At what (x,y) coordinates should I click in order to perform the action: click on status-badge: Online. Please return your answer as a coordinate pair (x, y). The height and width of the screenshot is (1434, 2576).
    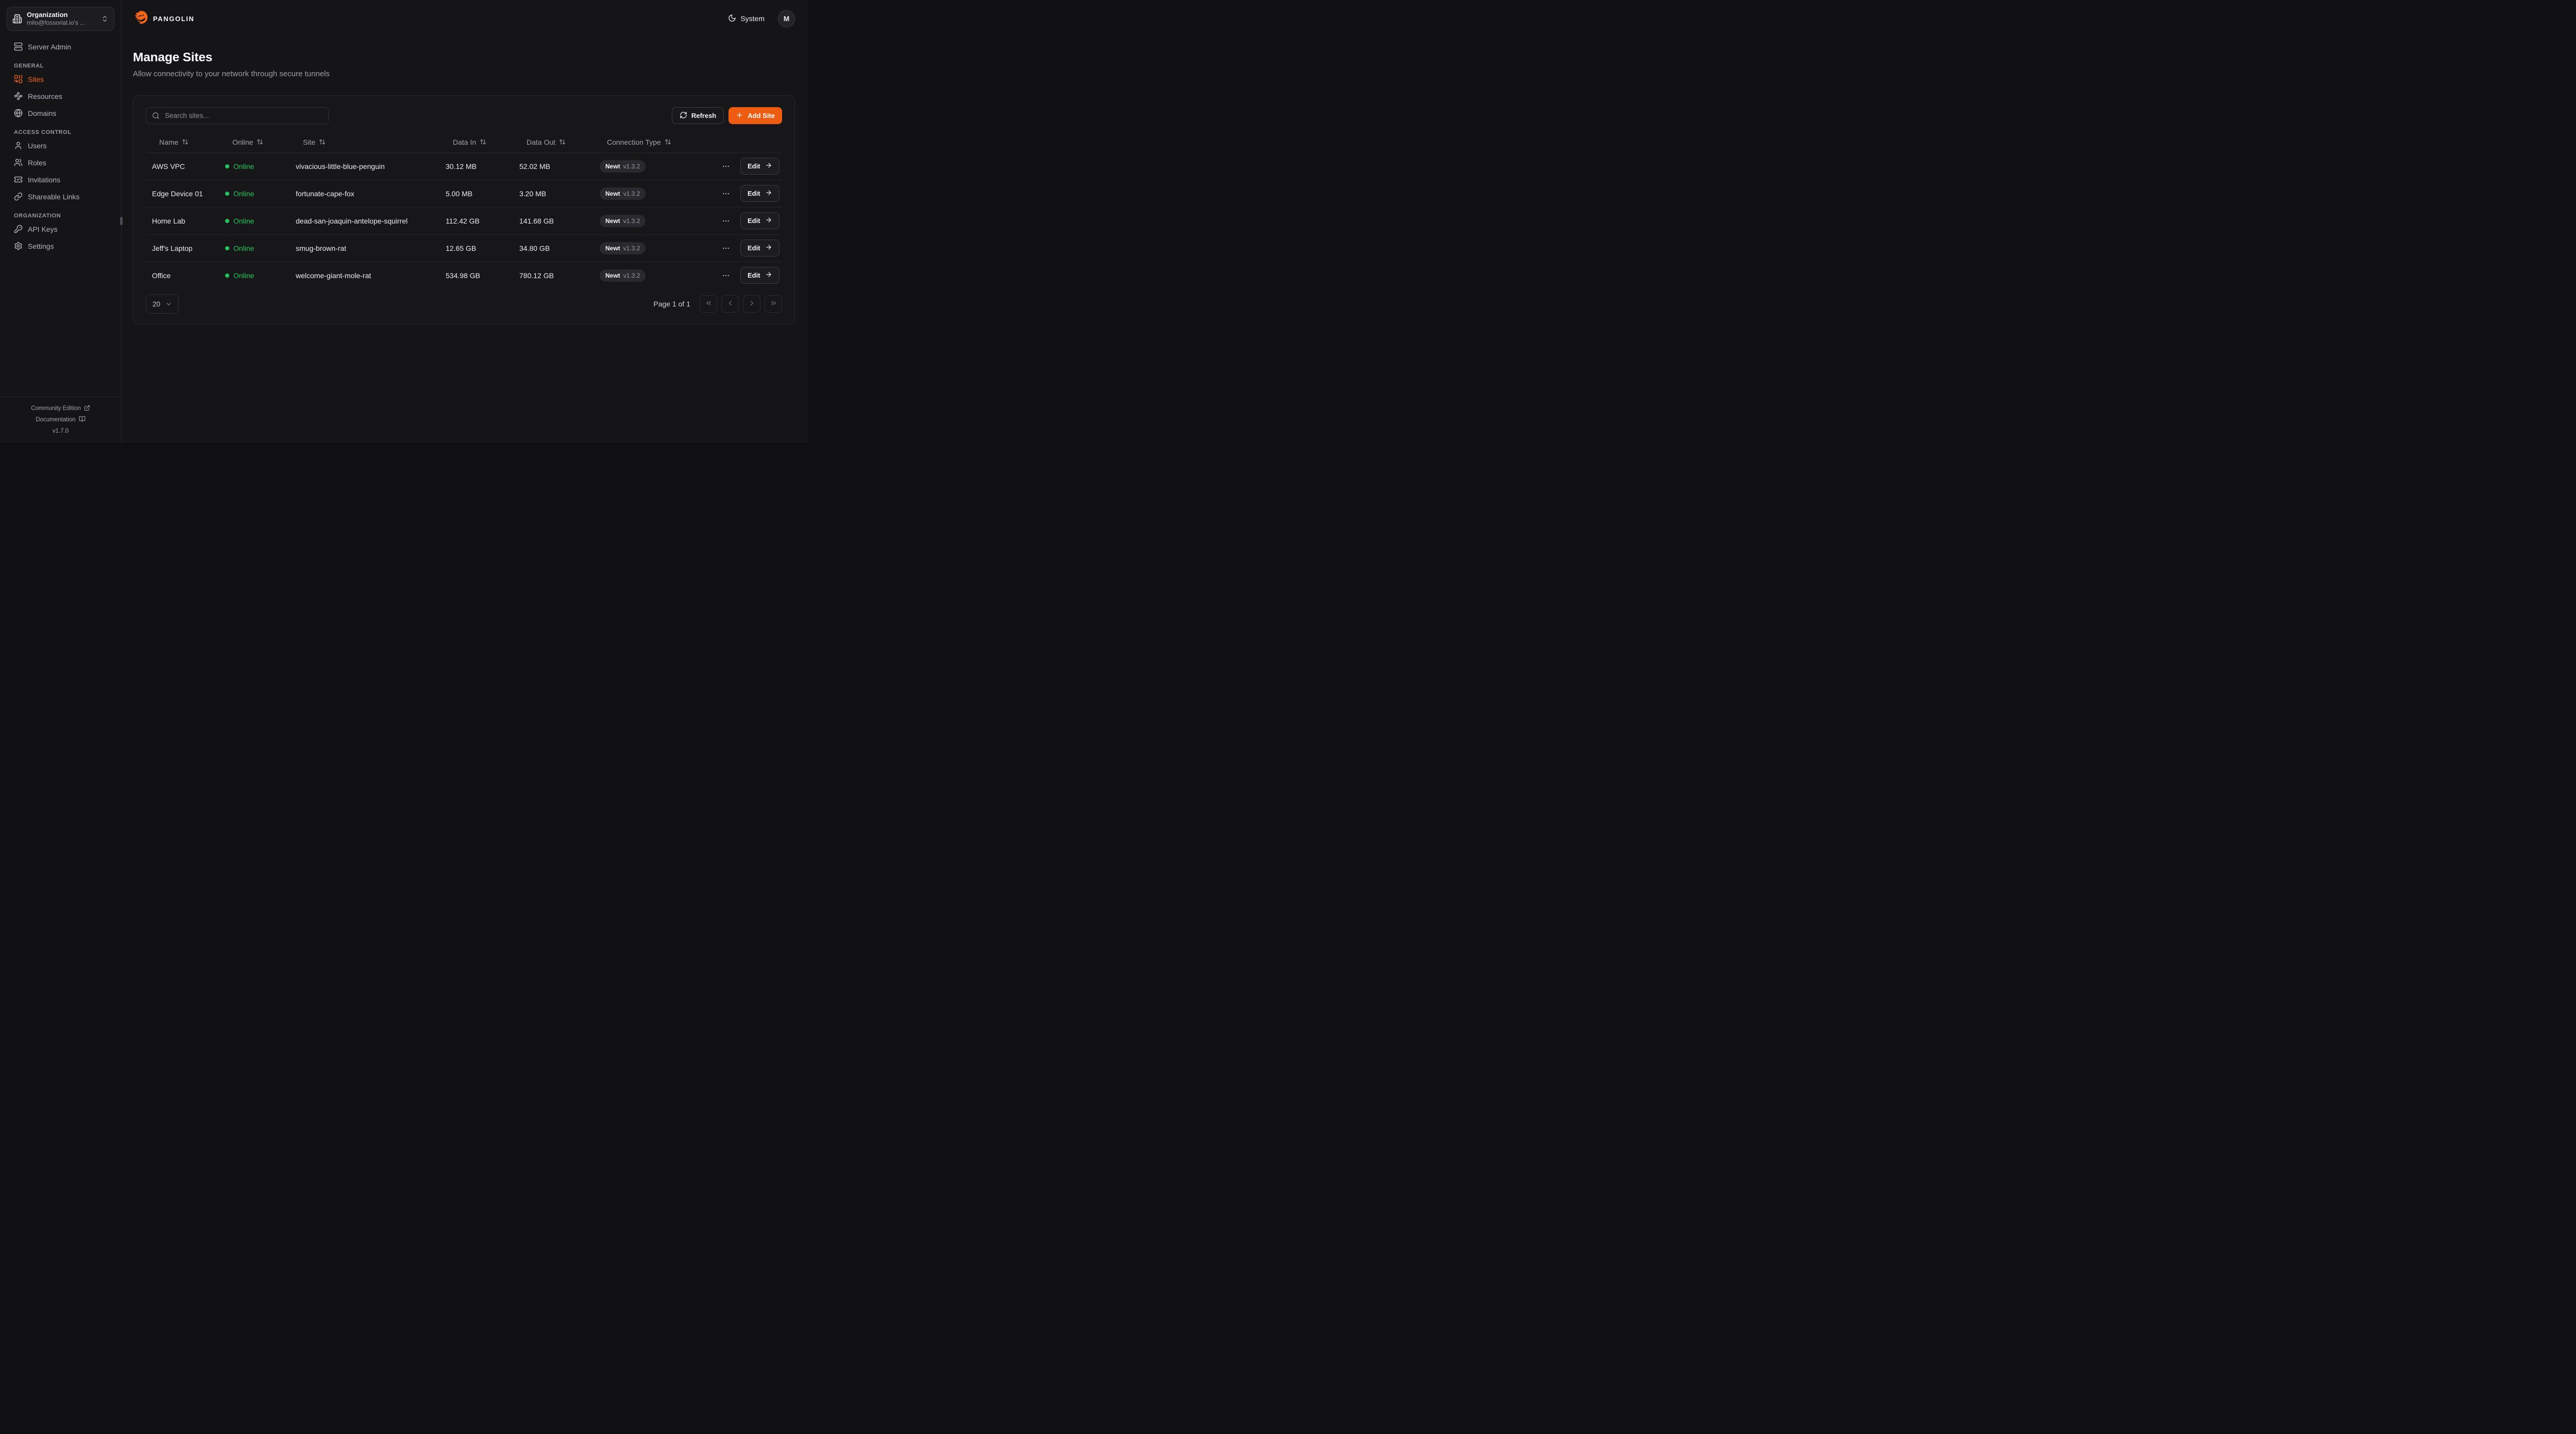
    Looking at the image, I should click on (239, 248).